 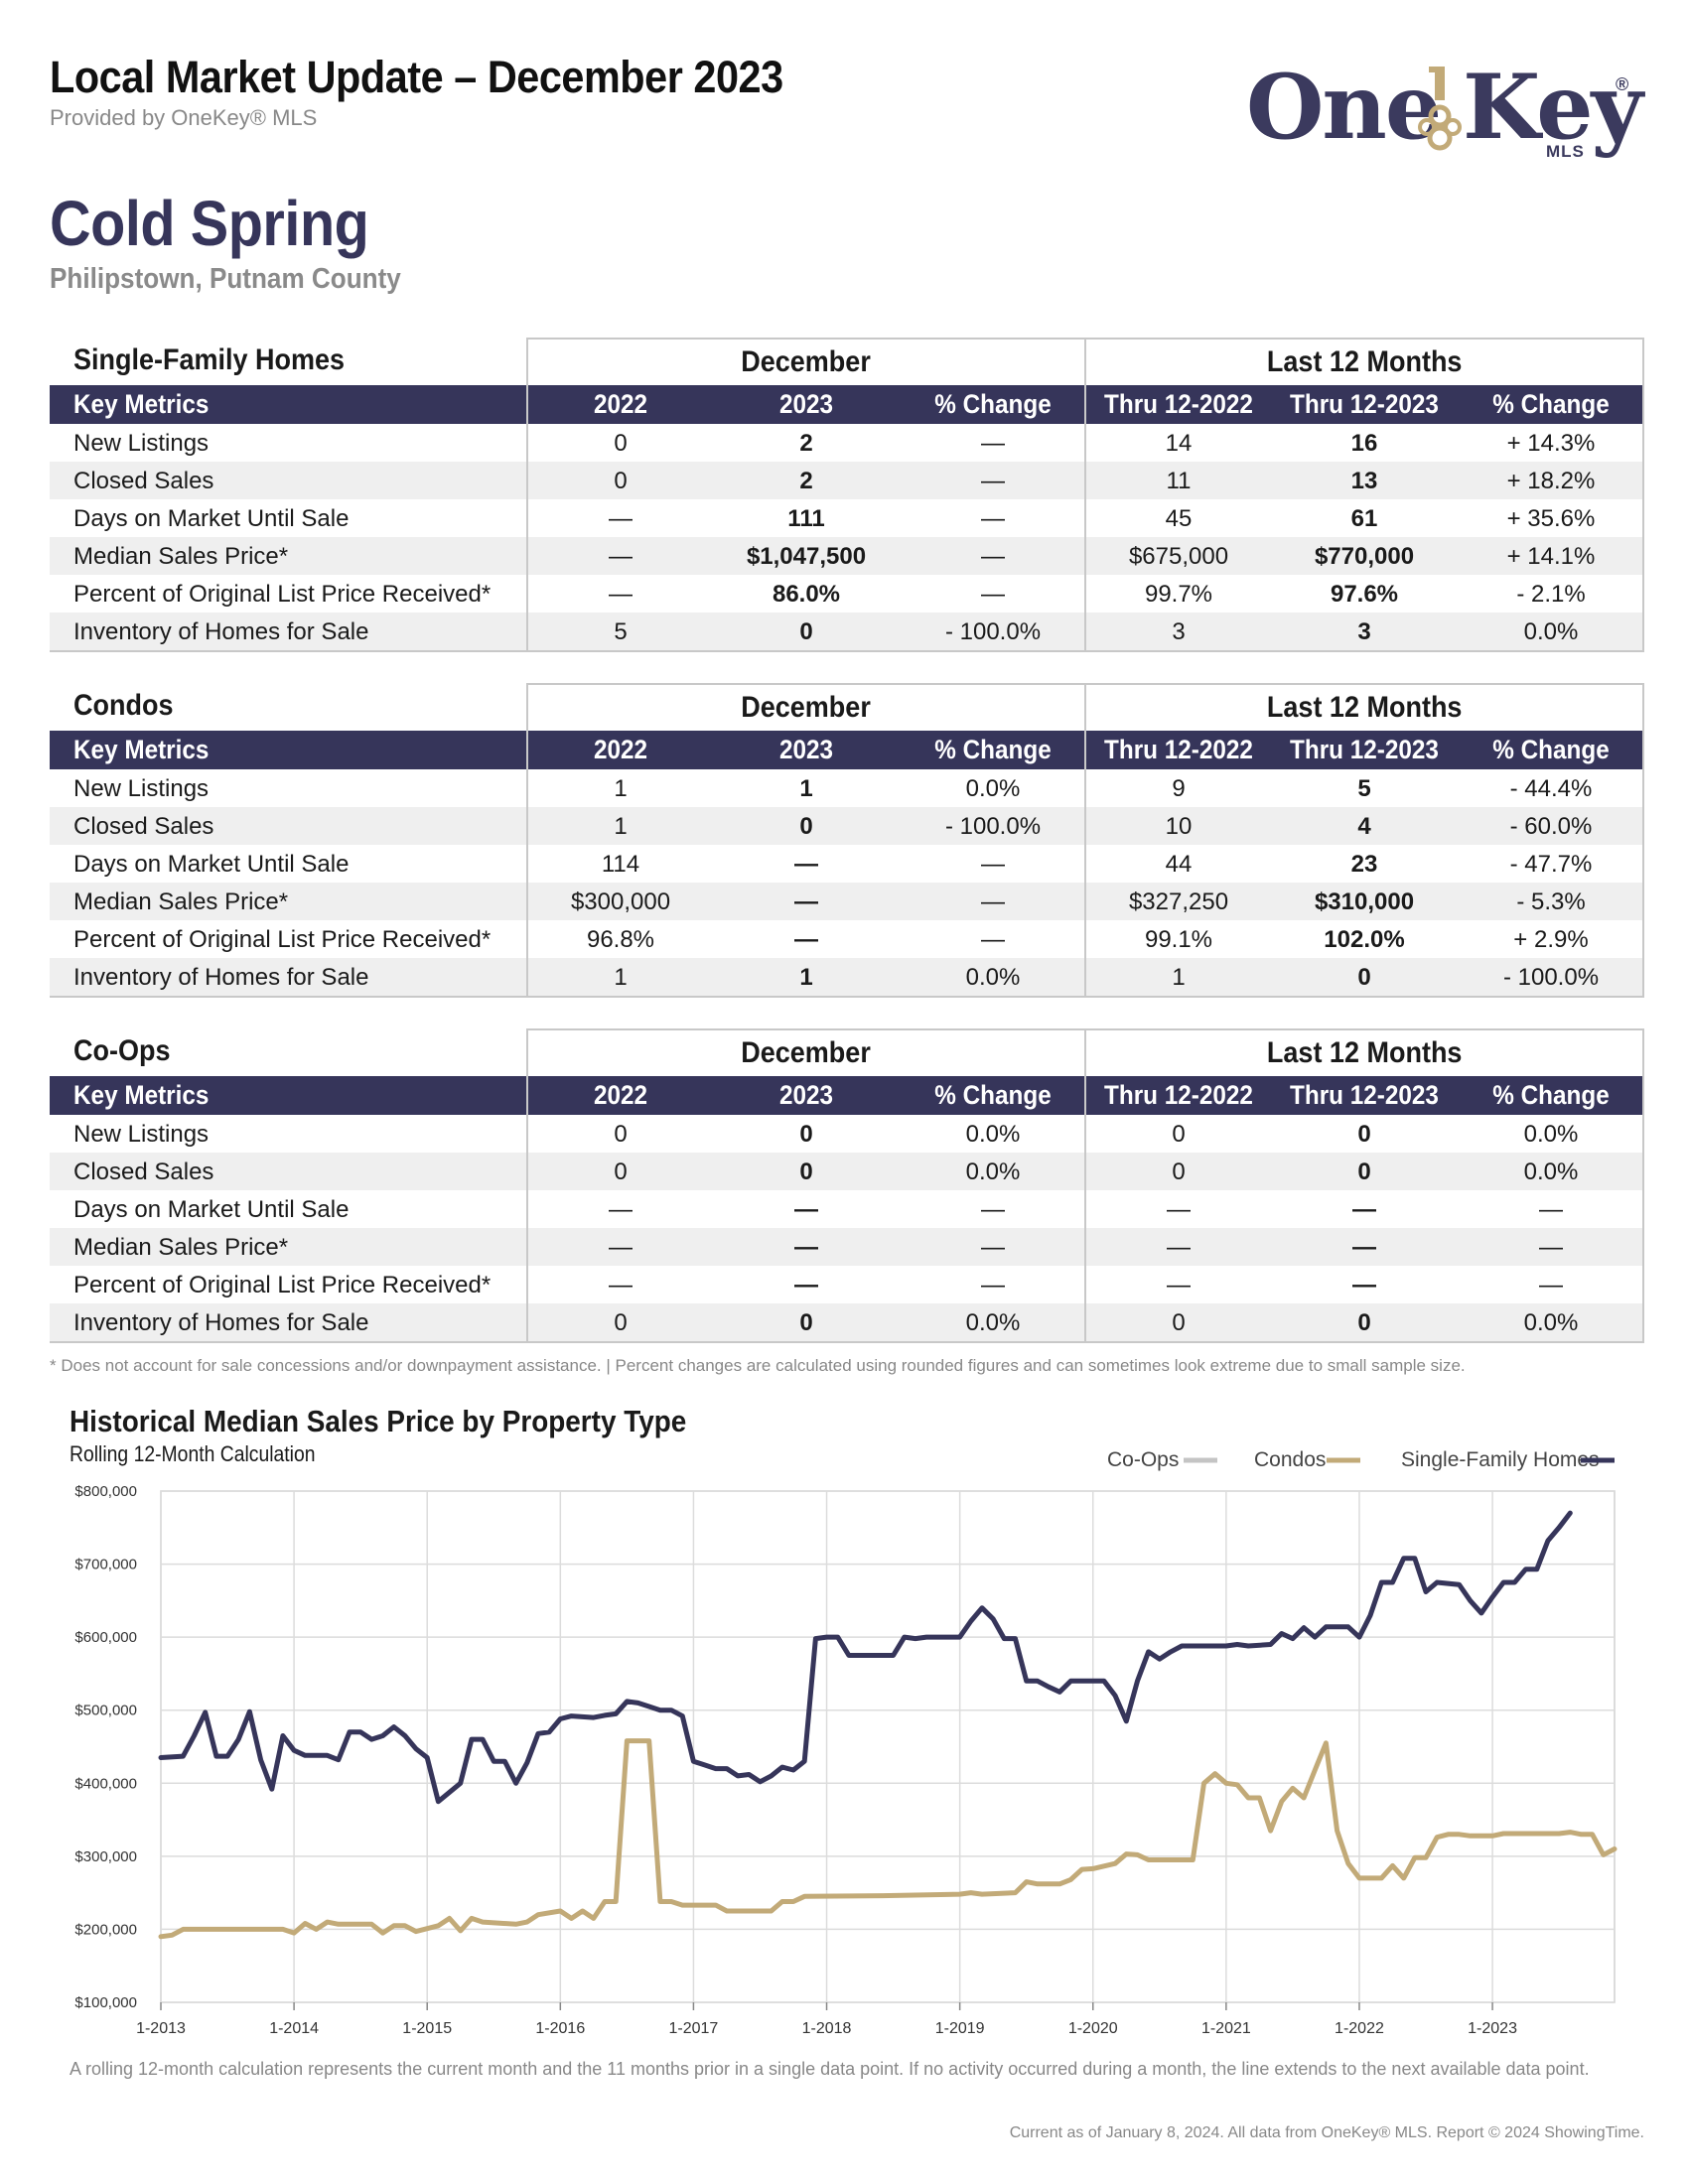 I want to click on metric-value: - 5.3%, so click(x=1551, y=901).